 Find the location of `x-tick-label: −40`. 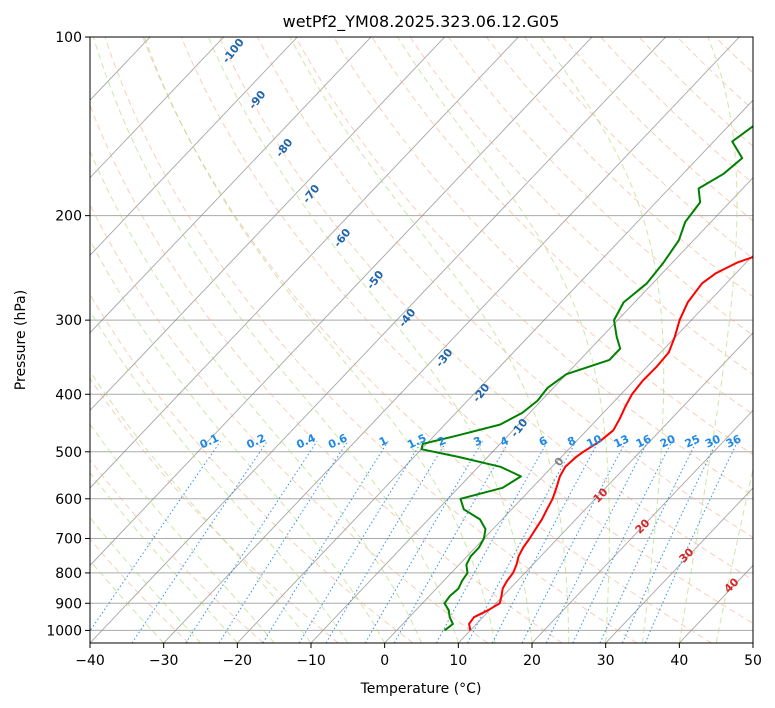

x-tick-label: −40 is located at coordinates (90, 661).